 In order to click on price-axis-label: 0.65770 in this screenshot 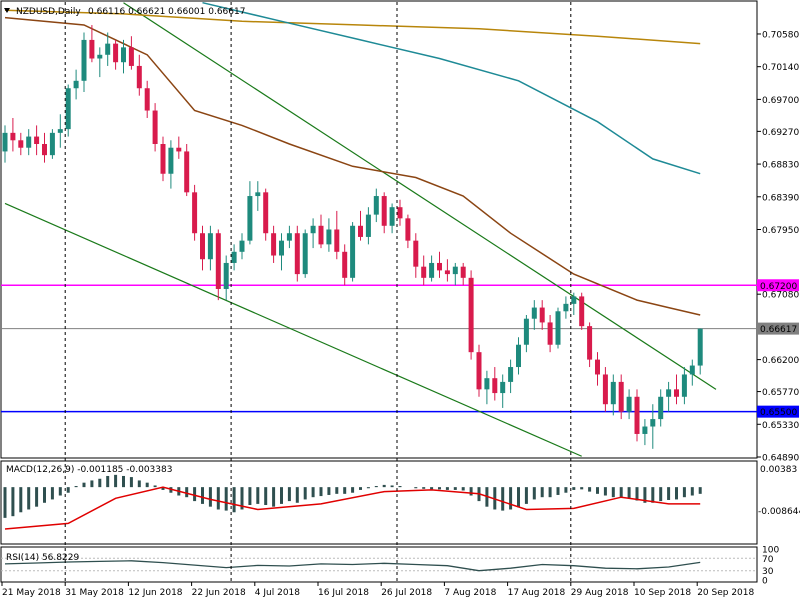, I will do `click(780, 393)`.